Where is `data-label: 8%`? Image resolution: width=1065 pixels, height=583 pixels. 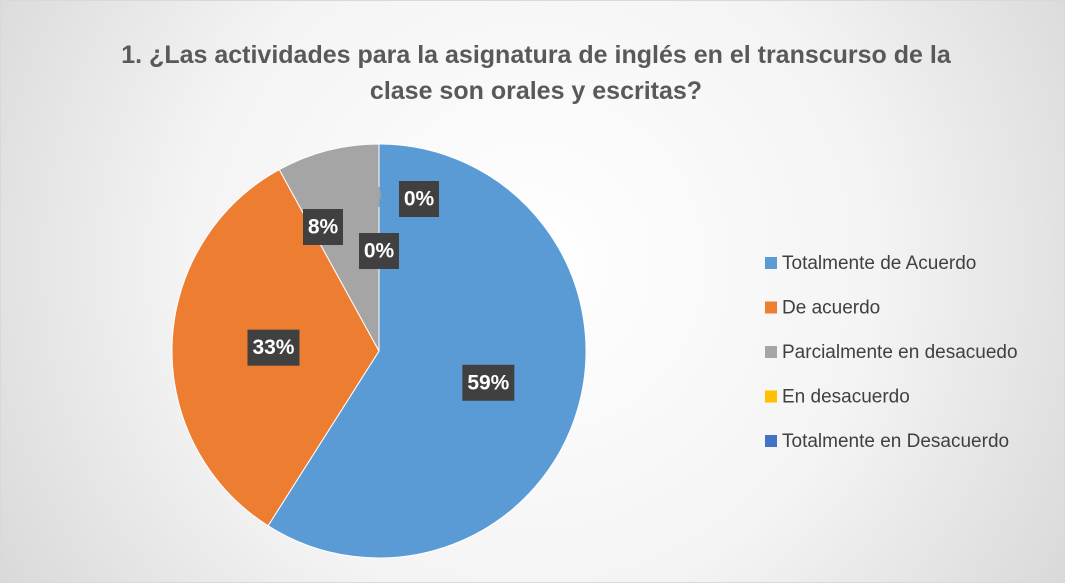
data-label: 8% is located at coordinates (323, 227).